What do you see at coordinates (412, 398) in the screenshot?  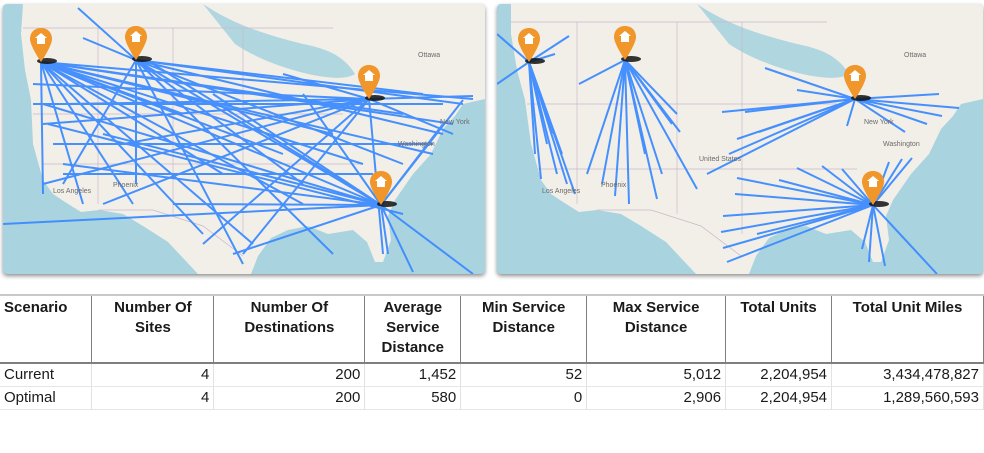 I see `cell-average-service-distance: 580` at bounding box center [412, 398].